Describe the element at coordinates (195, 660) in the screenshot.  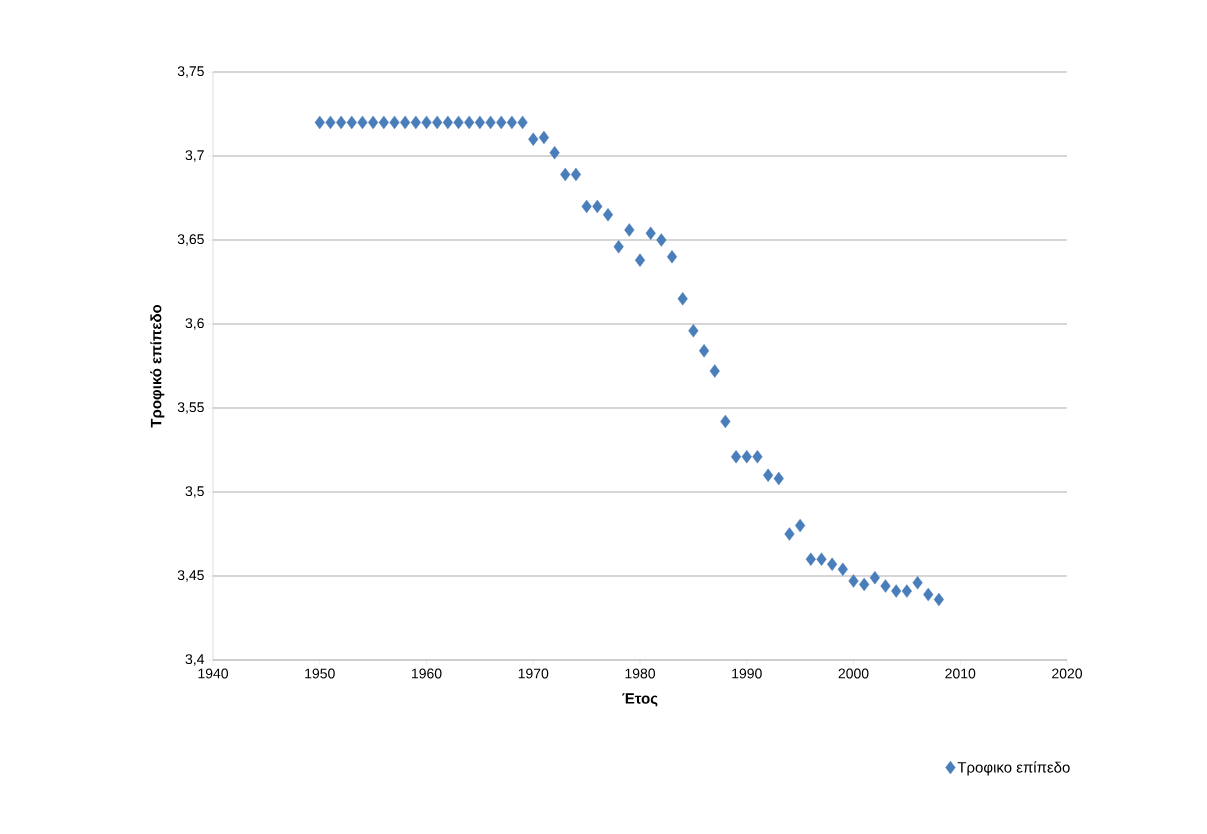
I see `y-tick-label: 3,4` at that location.